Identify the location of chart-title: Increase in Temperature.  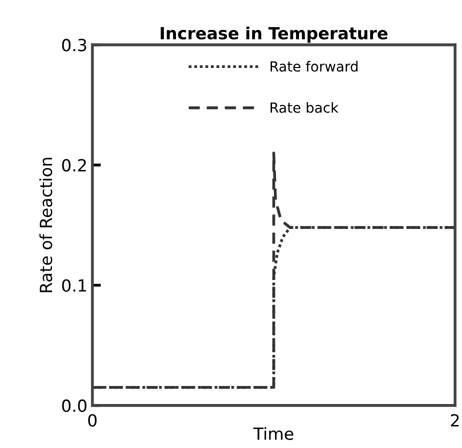
(274, 34).